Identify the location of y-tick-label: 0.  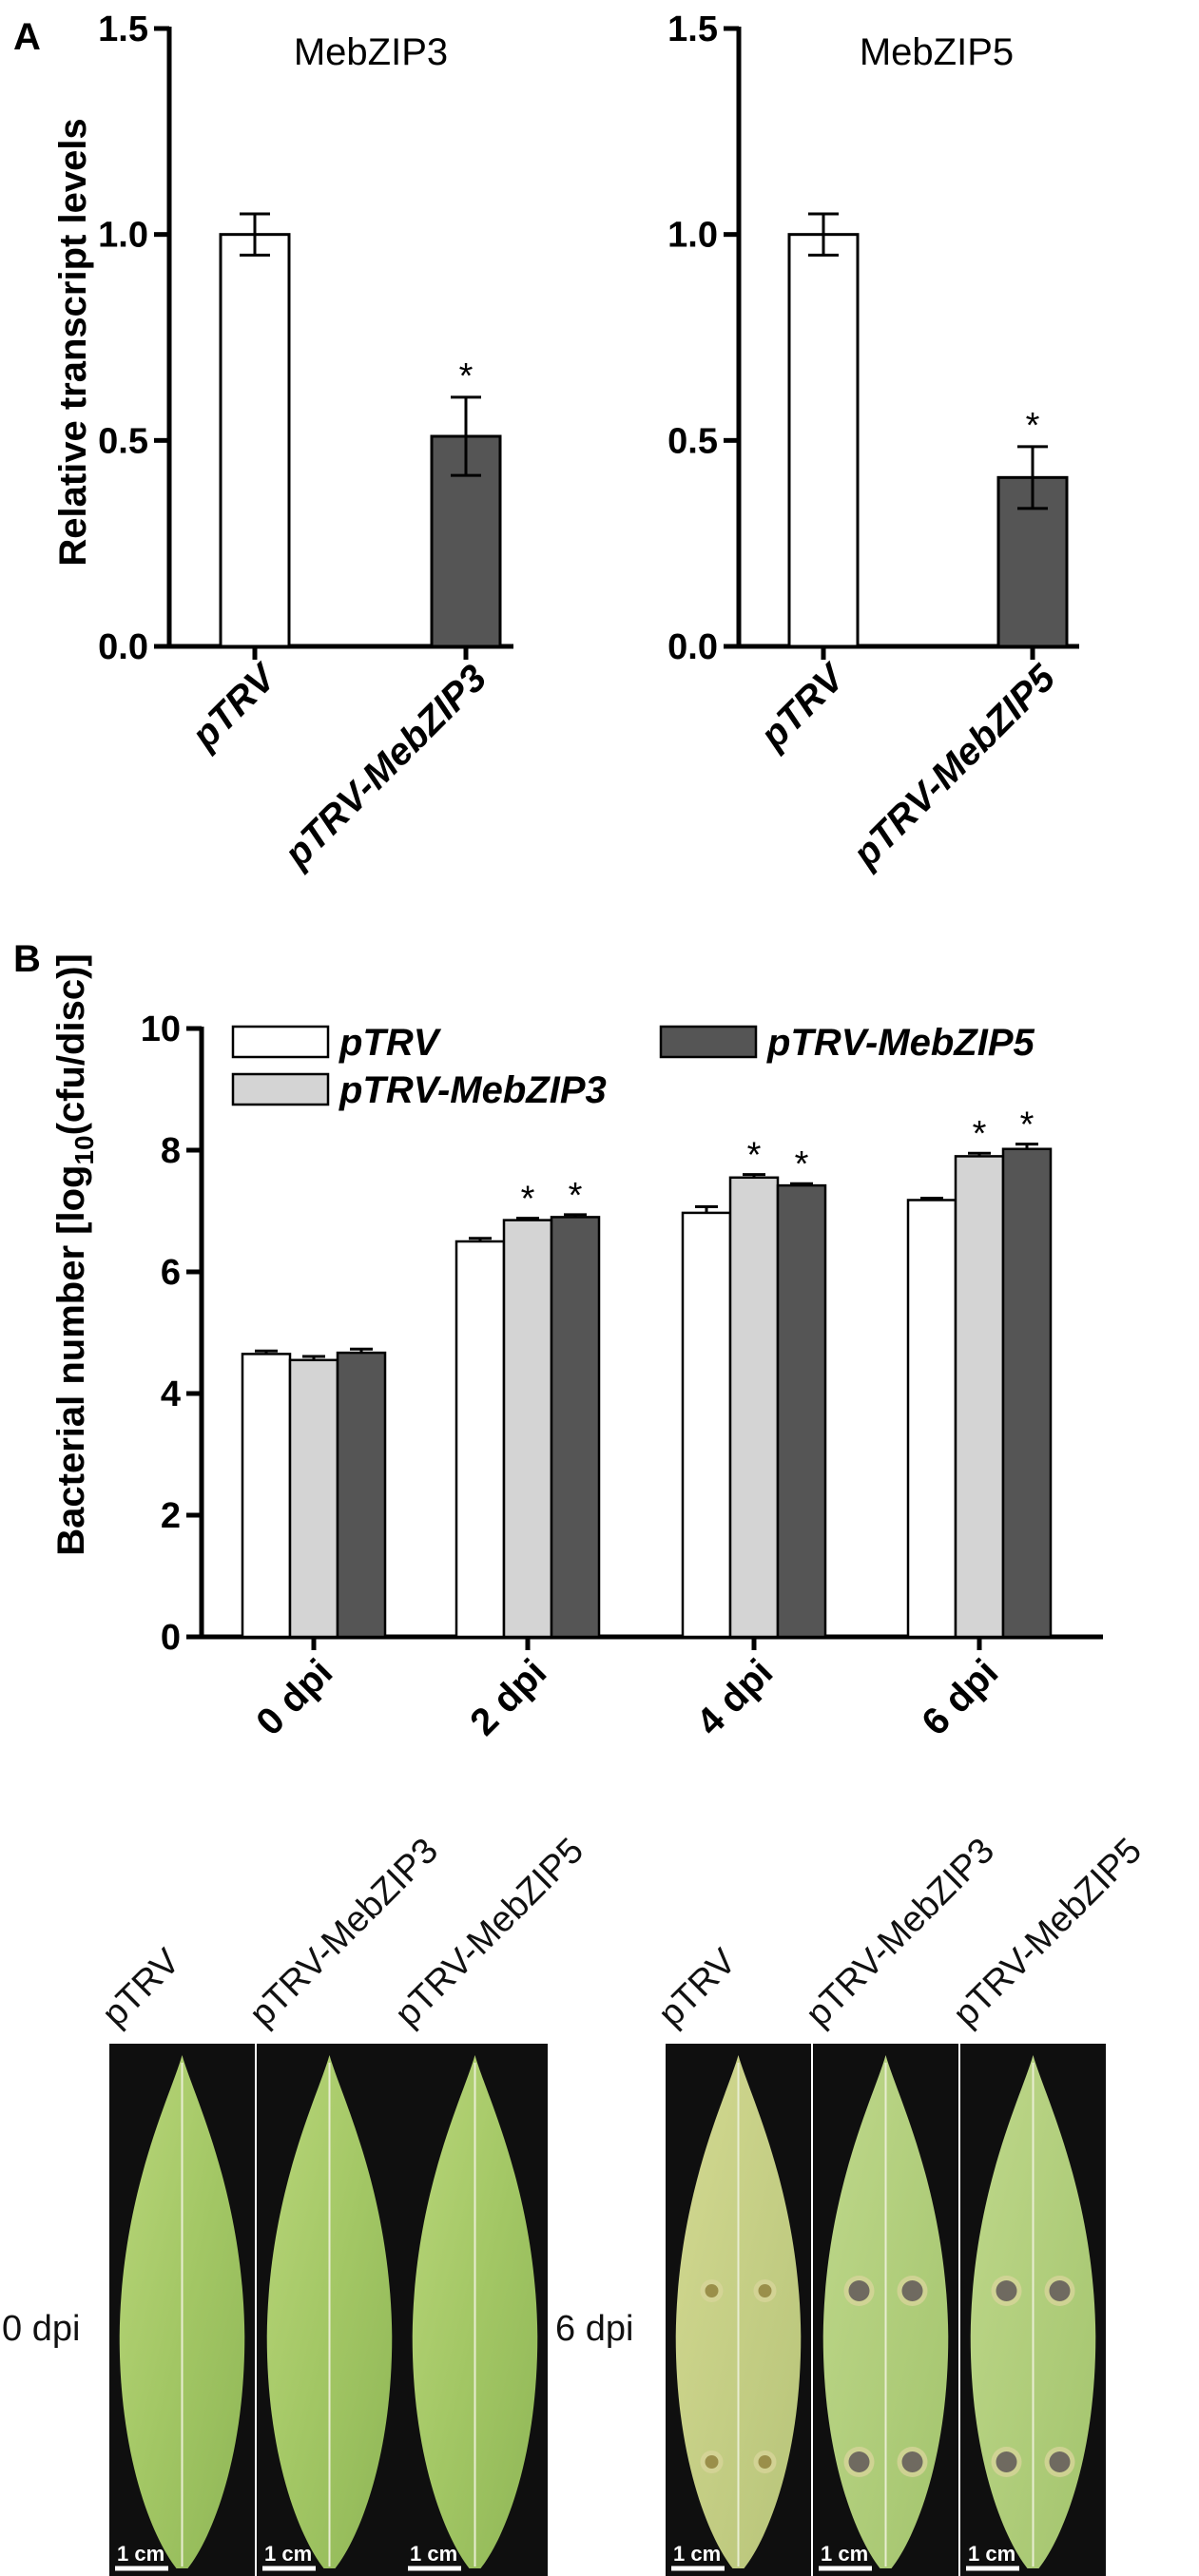
(171, 1638).